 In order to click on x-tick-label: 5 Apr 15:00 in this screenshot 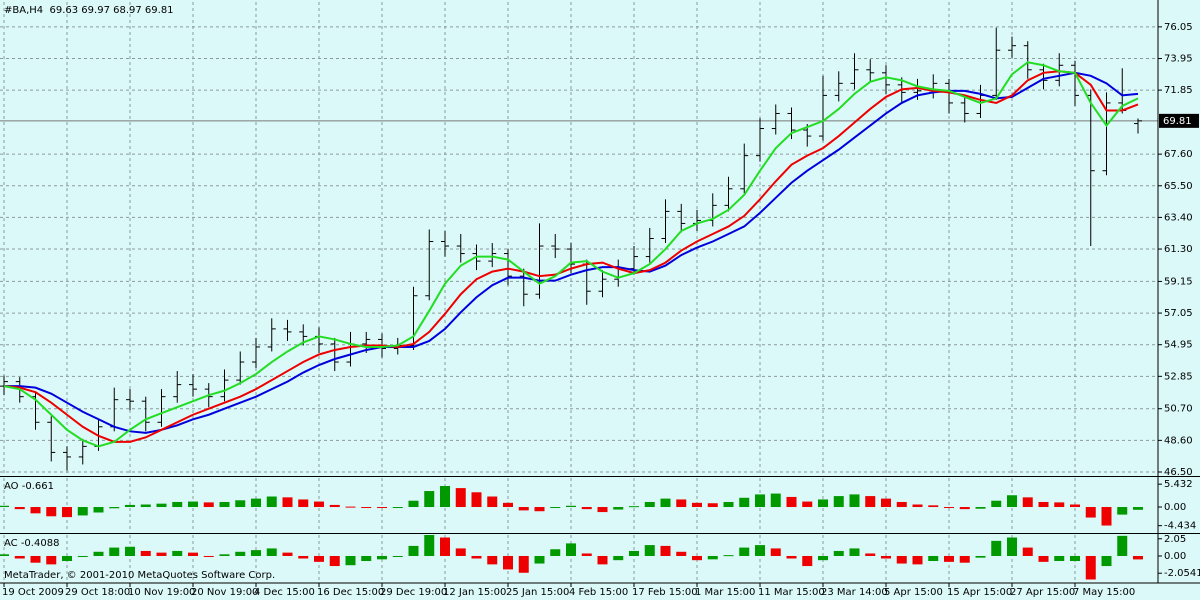, I will do `click(913, 592)`.